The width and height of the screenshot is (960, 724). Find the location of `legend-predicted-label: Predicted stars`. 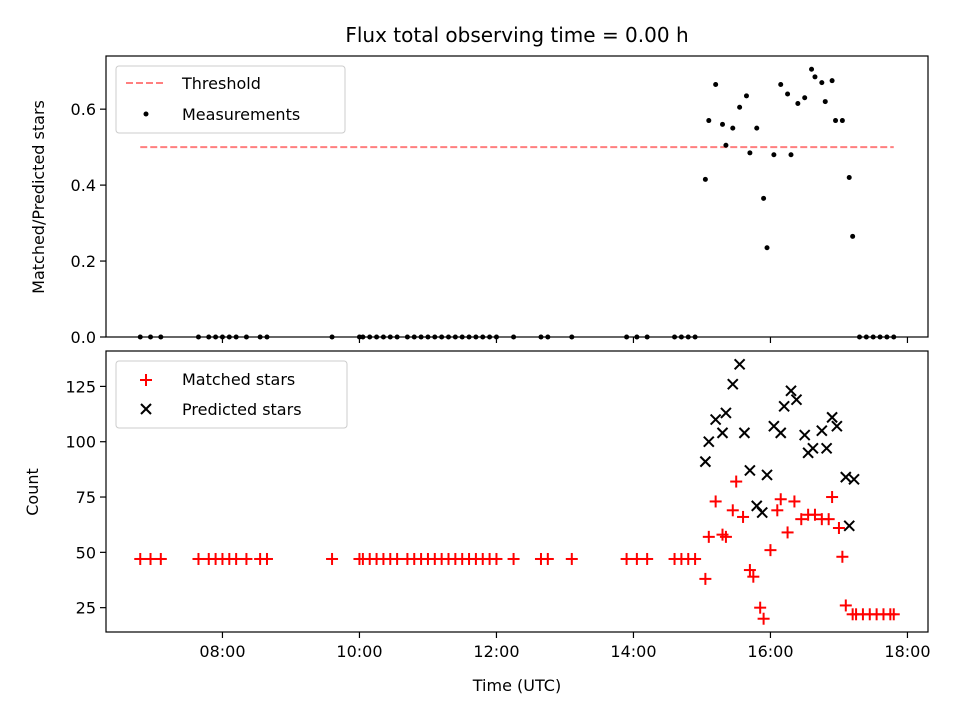

legend-predicted-label: Predicted stars is located at coordinates (242, 409).